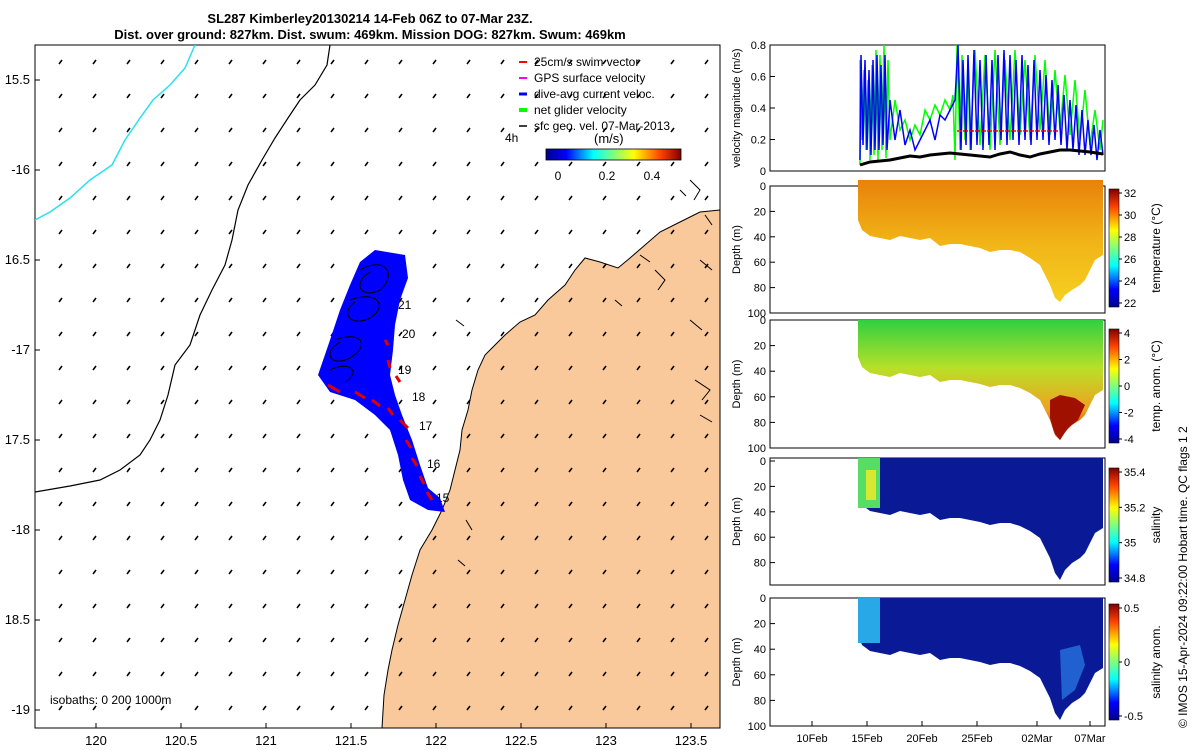 The image size is (1200, 750). What do you see at coordinates (871, 485) in the screenshot?
I see `salinity-core-patch` at bounding box center [871, 485].